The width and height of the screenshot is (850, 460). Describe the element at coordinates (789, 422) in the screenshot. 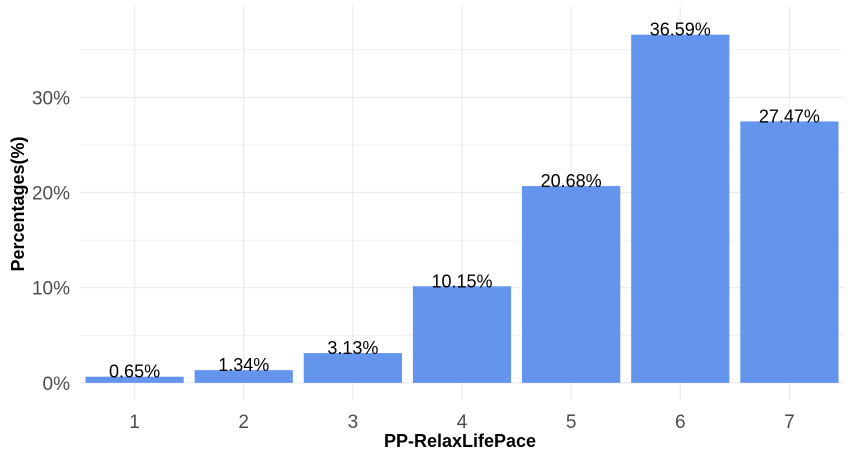

I see `x-tick-label: 7` at that location.